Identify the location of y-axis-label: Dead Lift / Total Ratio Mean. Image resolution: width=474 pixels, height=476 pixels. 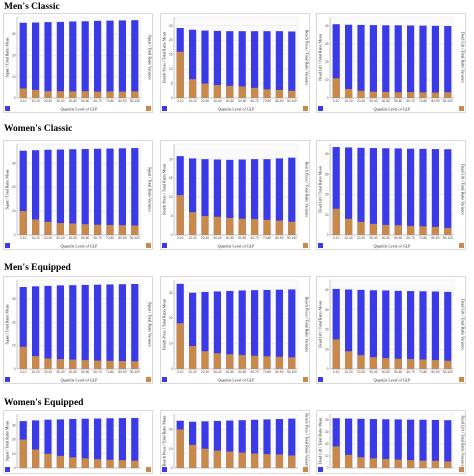
(320, 324).